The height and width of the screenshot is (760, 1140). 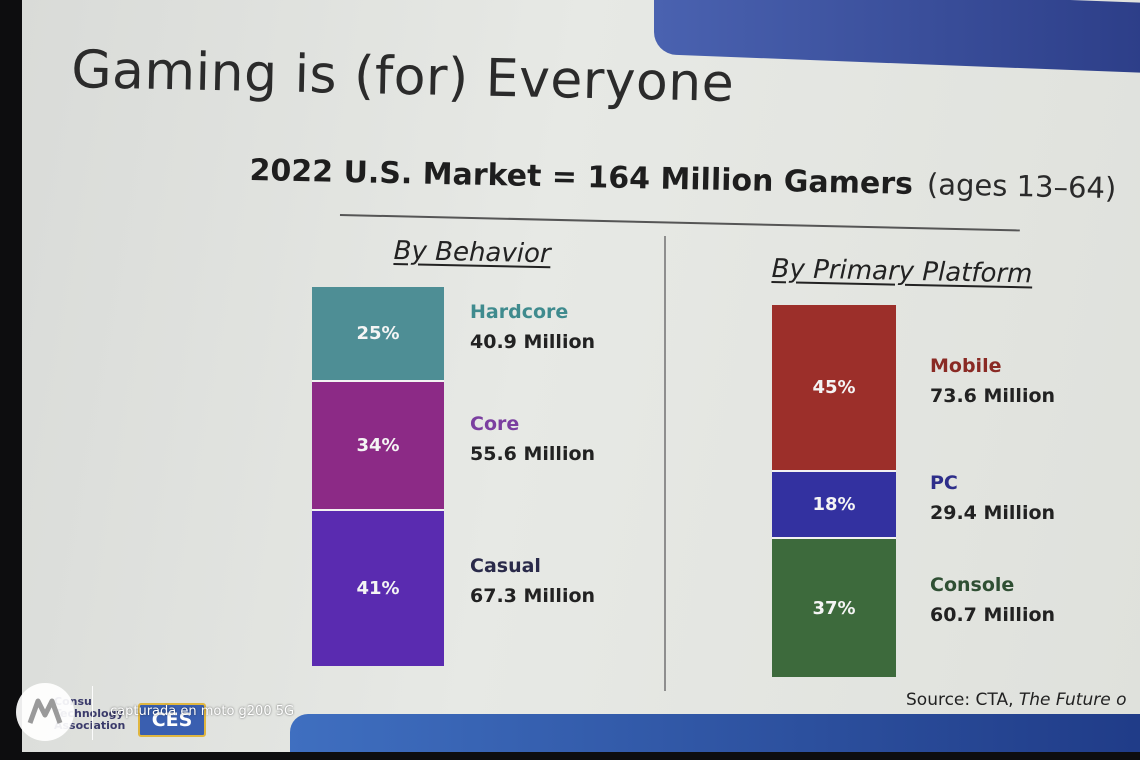 I want to click on platform-chart-title: By Primary Platform, so click(x=902, y=272).